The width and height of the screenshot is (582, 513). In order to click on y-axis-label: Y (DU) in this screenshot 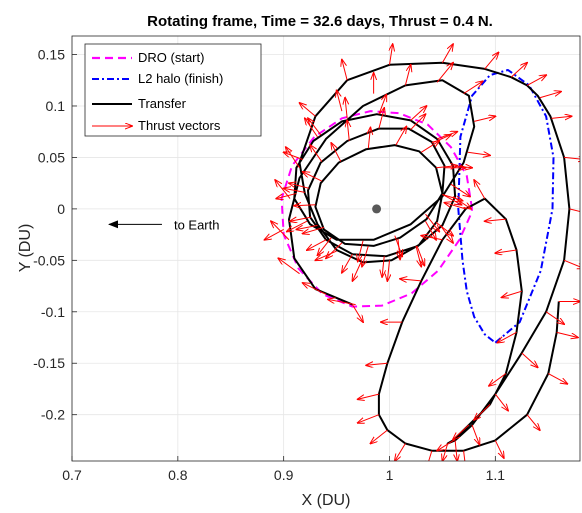, I will do `click(25, 248)`.